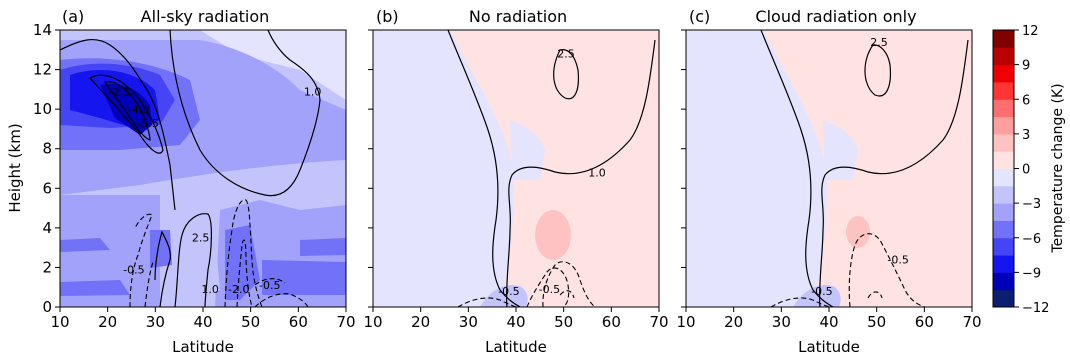 The image size is (1070, 361). What do you see at coordinates (1031, 204) in the screenshot?
I see `colorbar-tick-label: −3` at bounding box center [1031, 204].